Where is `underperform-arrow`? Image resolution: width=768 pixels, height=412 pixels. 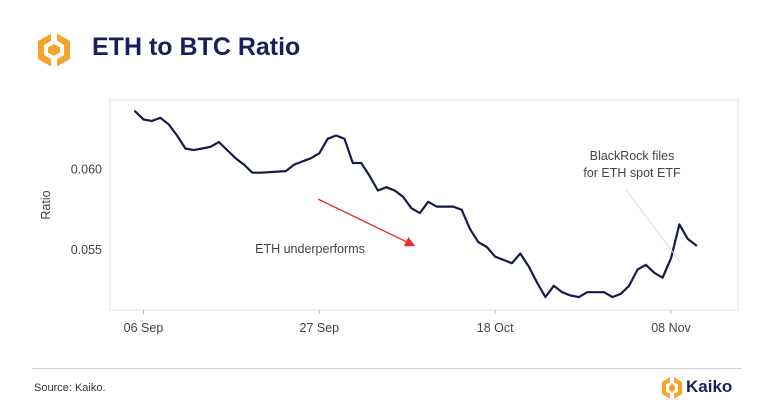
underperform-arrow is located at coordinates (366, 222).